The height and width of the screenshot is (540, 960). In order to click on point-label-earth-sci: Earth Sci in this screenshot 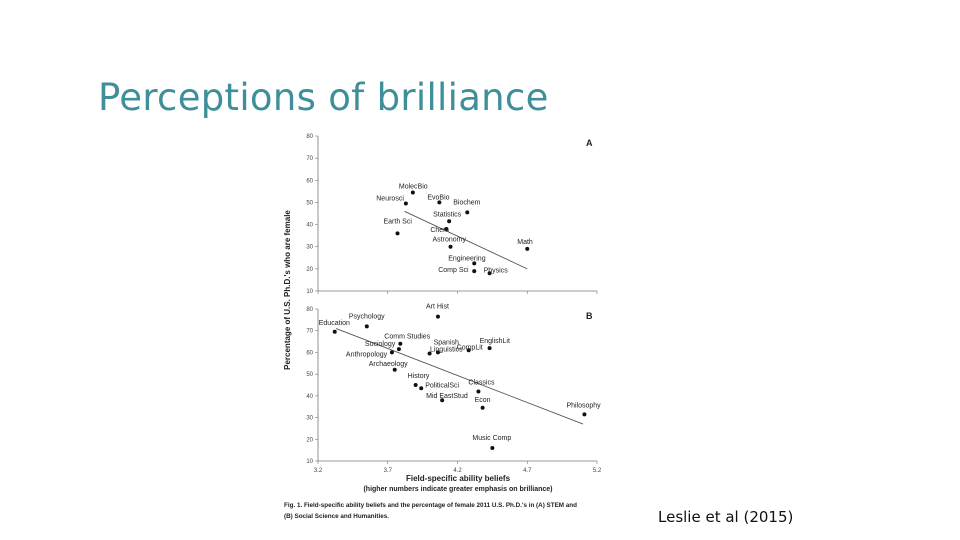, I will do `click(398, 221)`.